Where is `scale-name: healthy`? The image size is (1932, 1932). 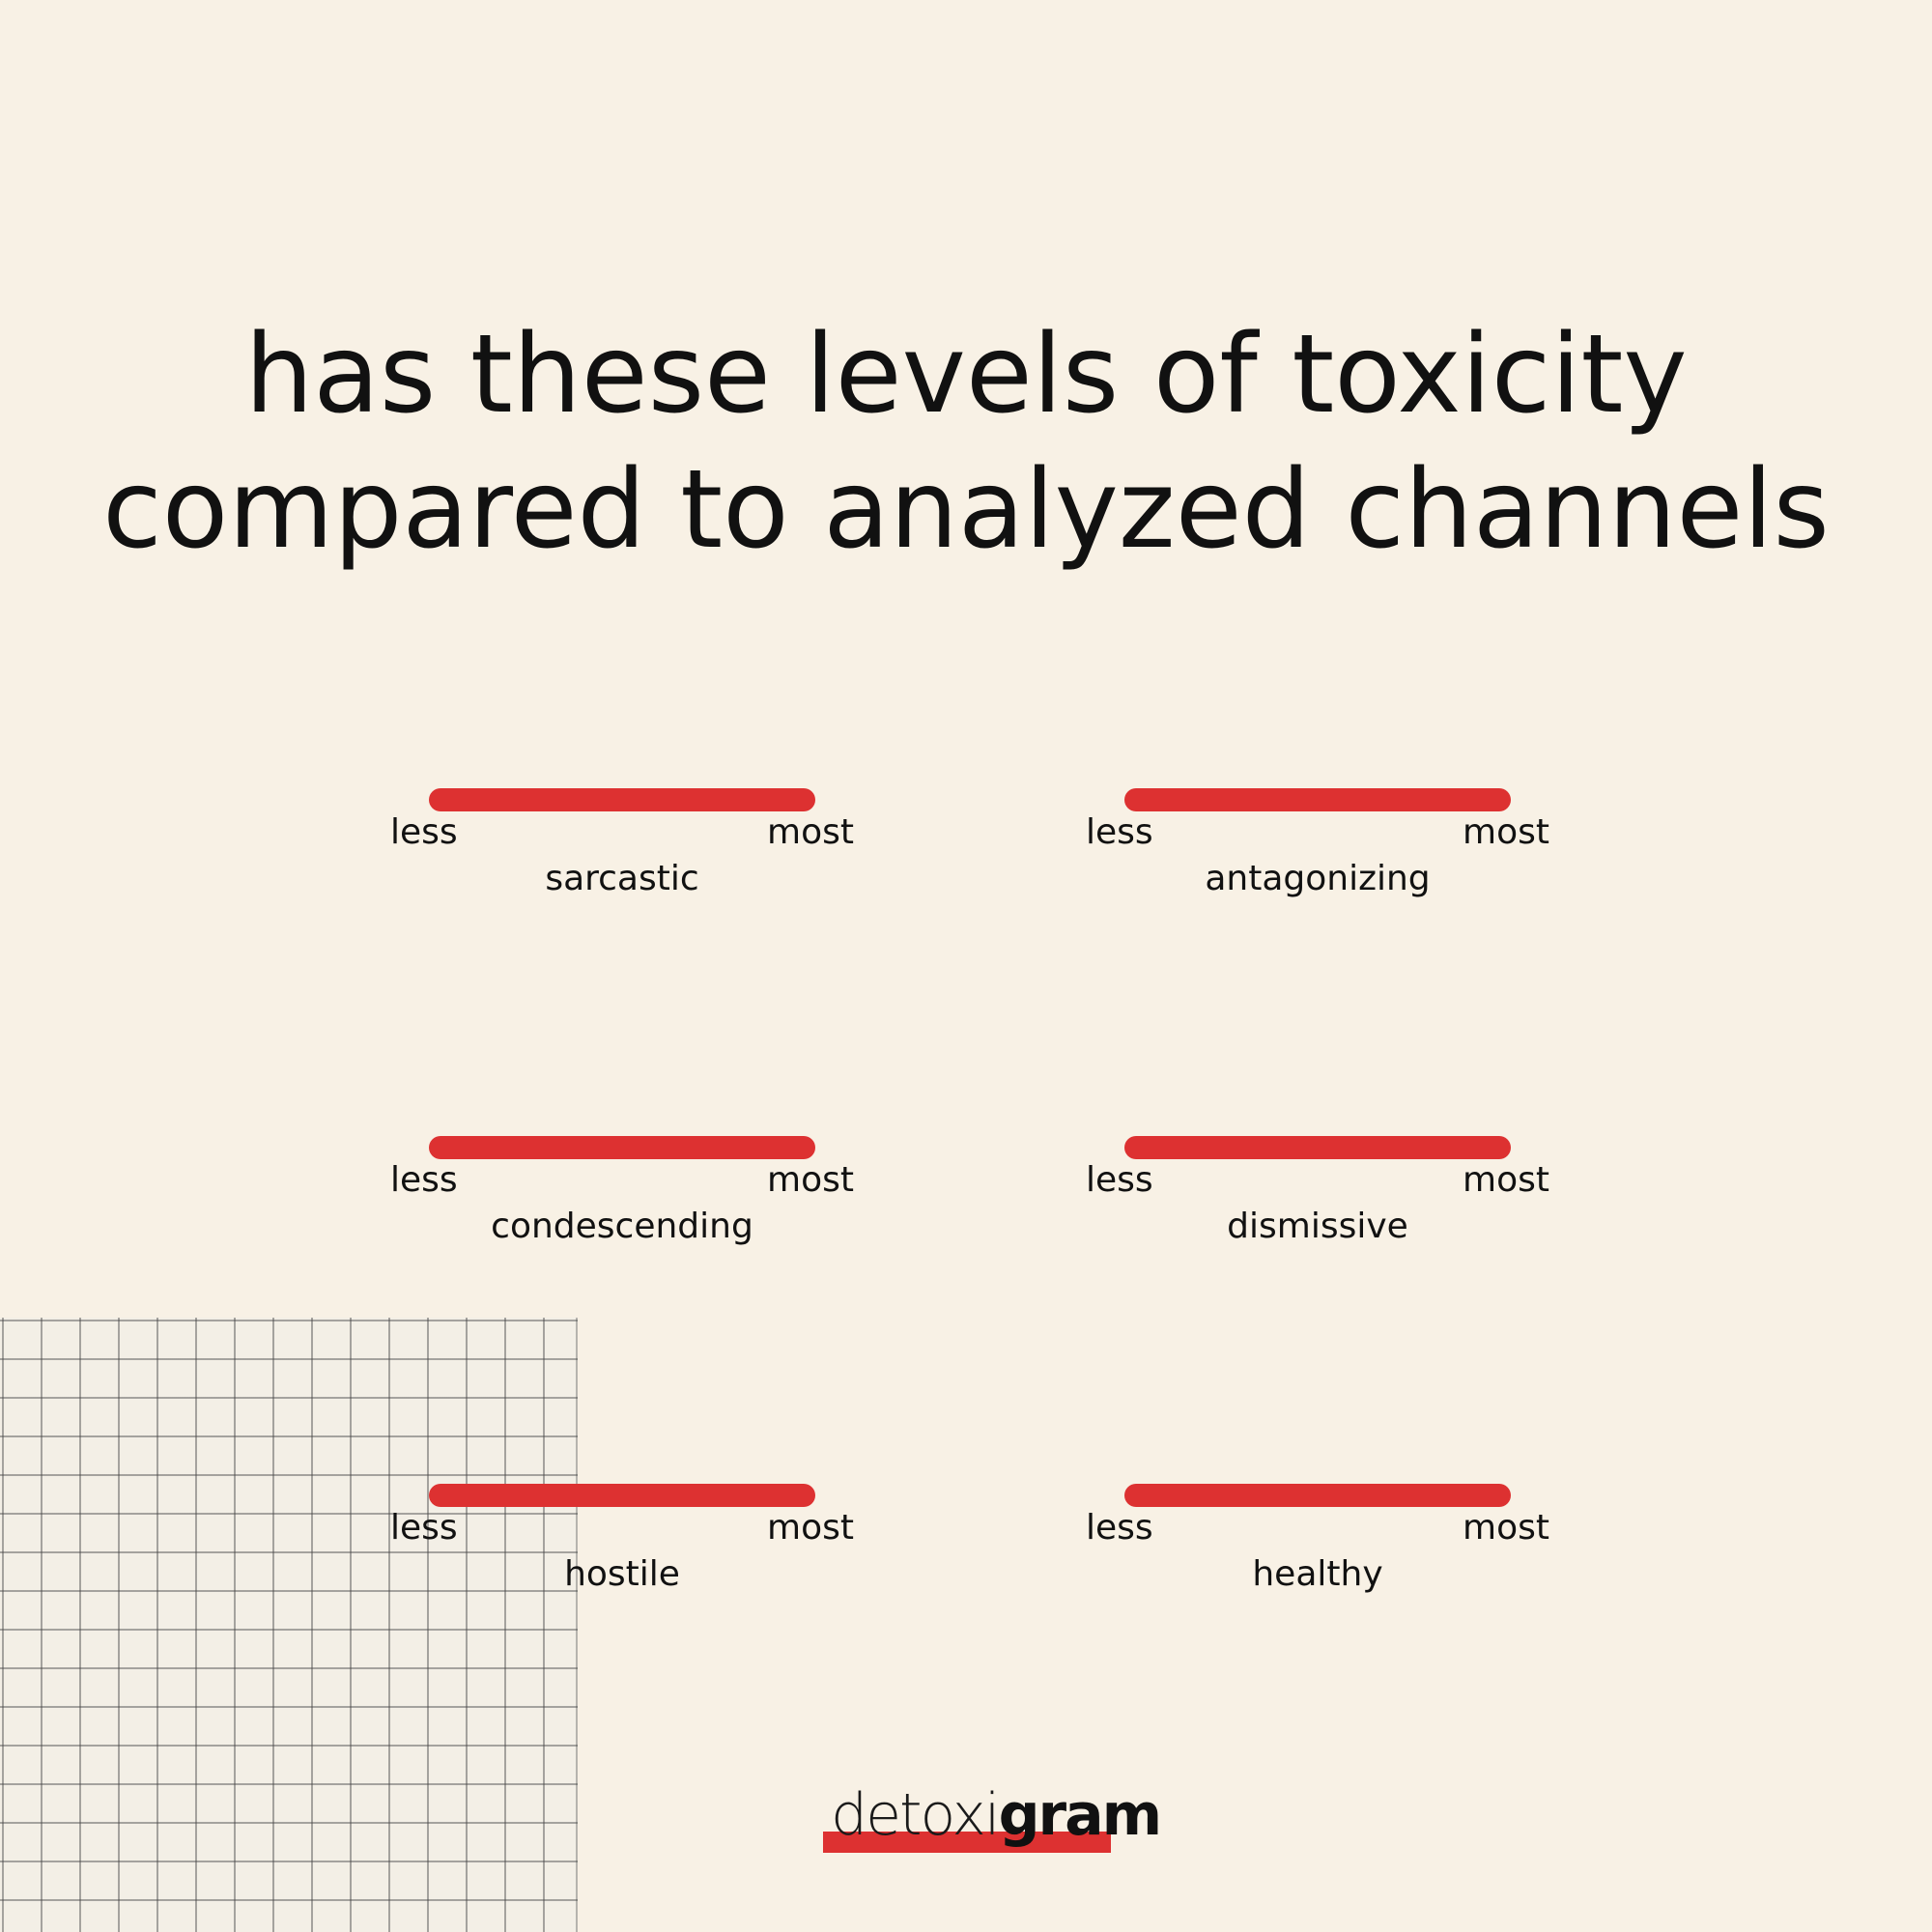
scale-name: healthy is located at coordinates (1317, 1574).